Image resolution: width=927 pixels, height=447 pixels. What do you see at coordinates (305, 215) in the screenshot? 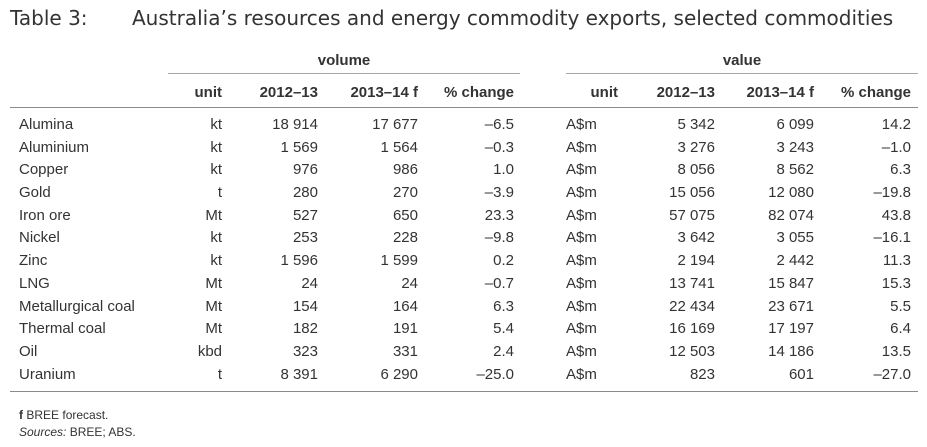
I see `volume-2012-13: 527` at bounding box center [305, 215].